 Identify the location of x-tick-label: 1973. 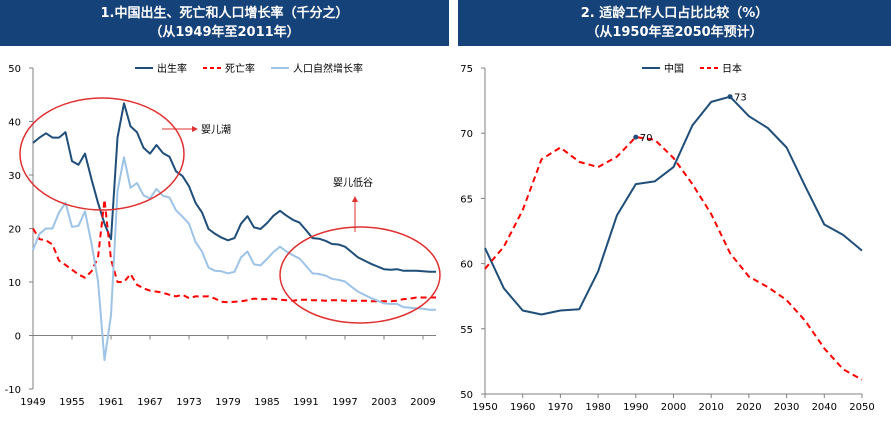
(188, 402).